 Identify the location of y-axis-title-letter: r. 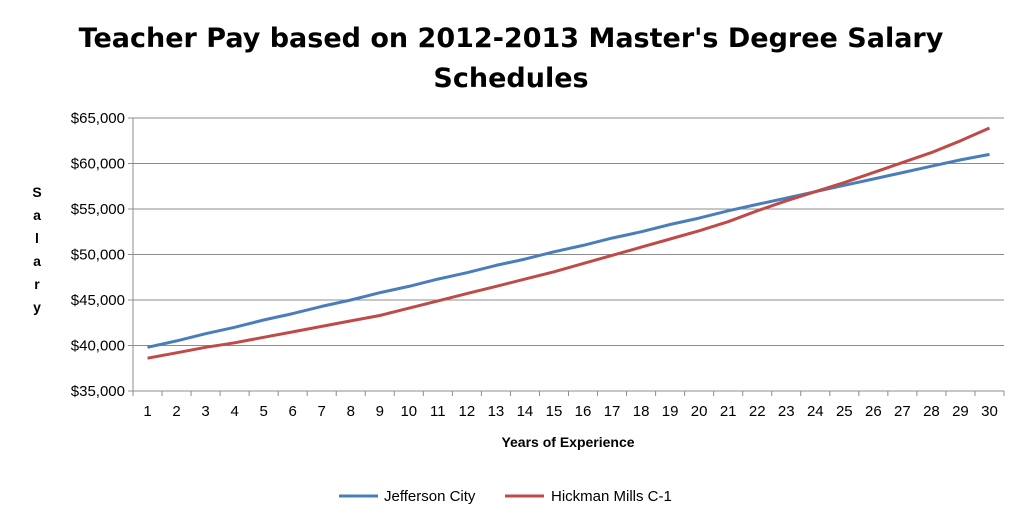
(37, 284).